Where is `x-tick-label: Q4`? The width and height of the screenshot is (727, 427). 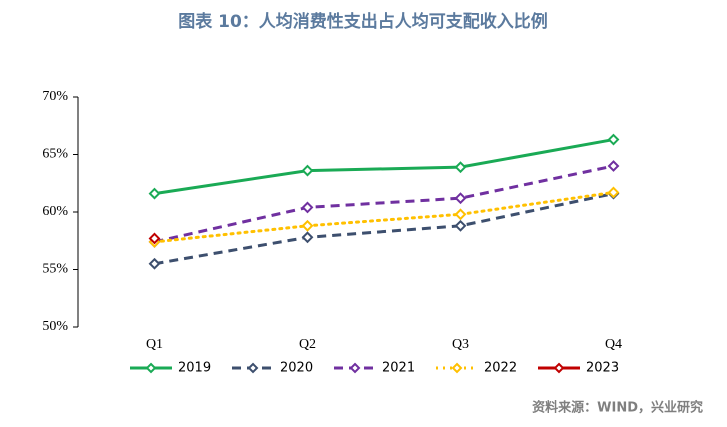 x-tick-label: Q4 is located at coordinates (613, 344).